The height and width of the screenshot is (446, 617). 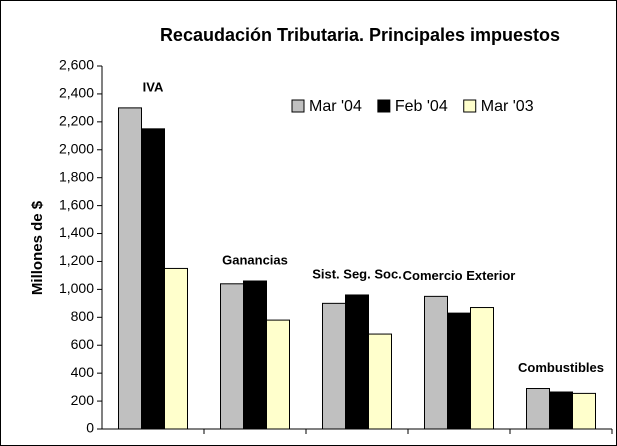 I want to click on y-tick-label: 2,000, so click(x=76, y=148).